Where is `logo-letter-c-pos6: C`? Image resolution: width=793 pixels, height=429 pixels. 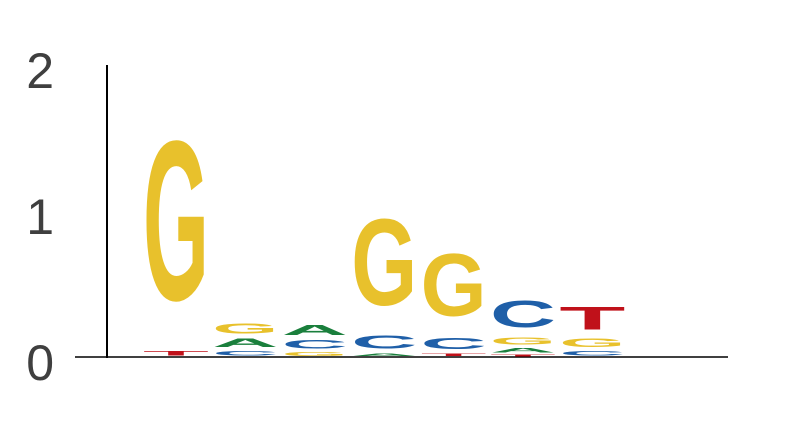 logo-letter-c-pos6: C is located at coordinates (523, 314).